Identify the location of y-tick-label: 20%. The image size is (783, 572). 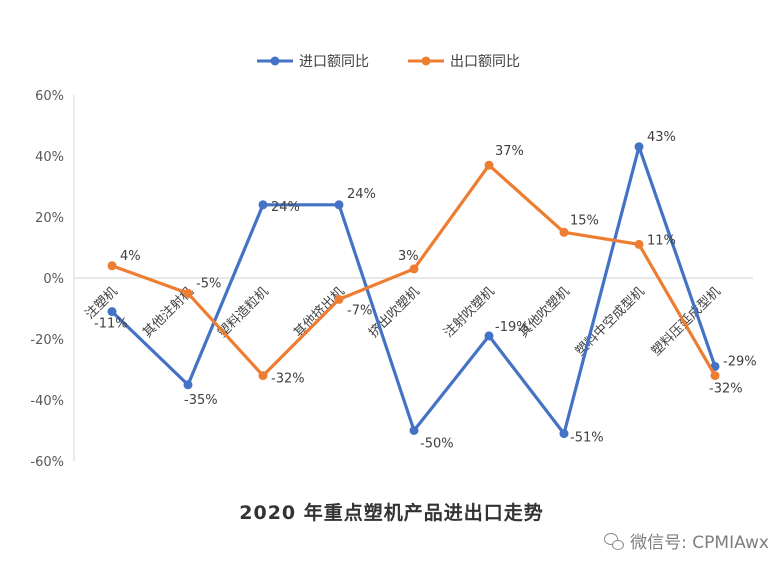
(49, 218).